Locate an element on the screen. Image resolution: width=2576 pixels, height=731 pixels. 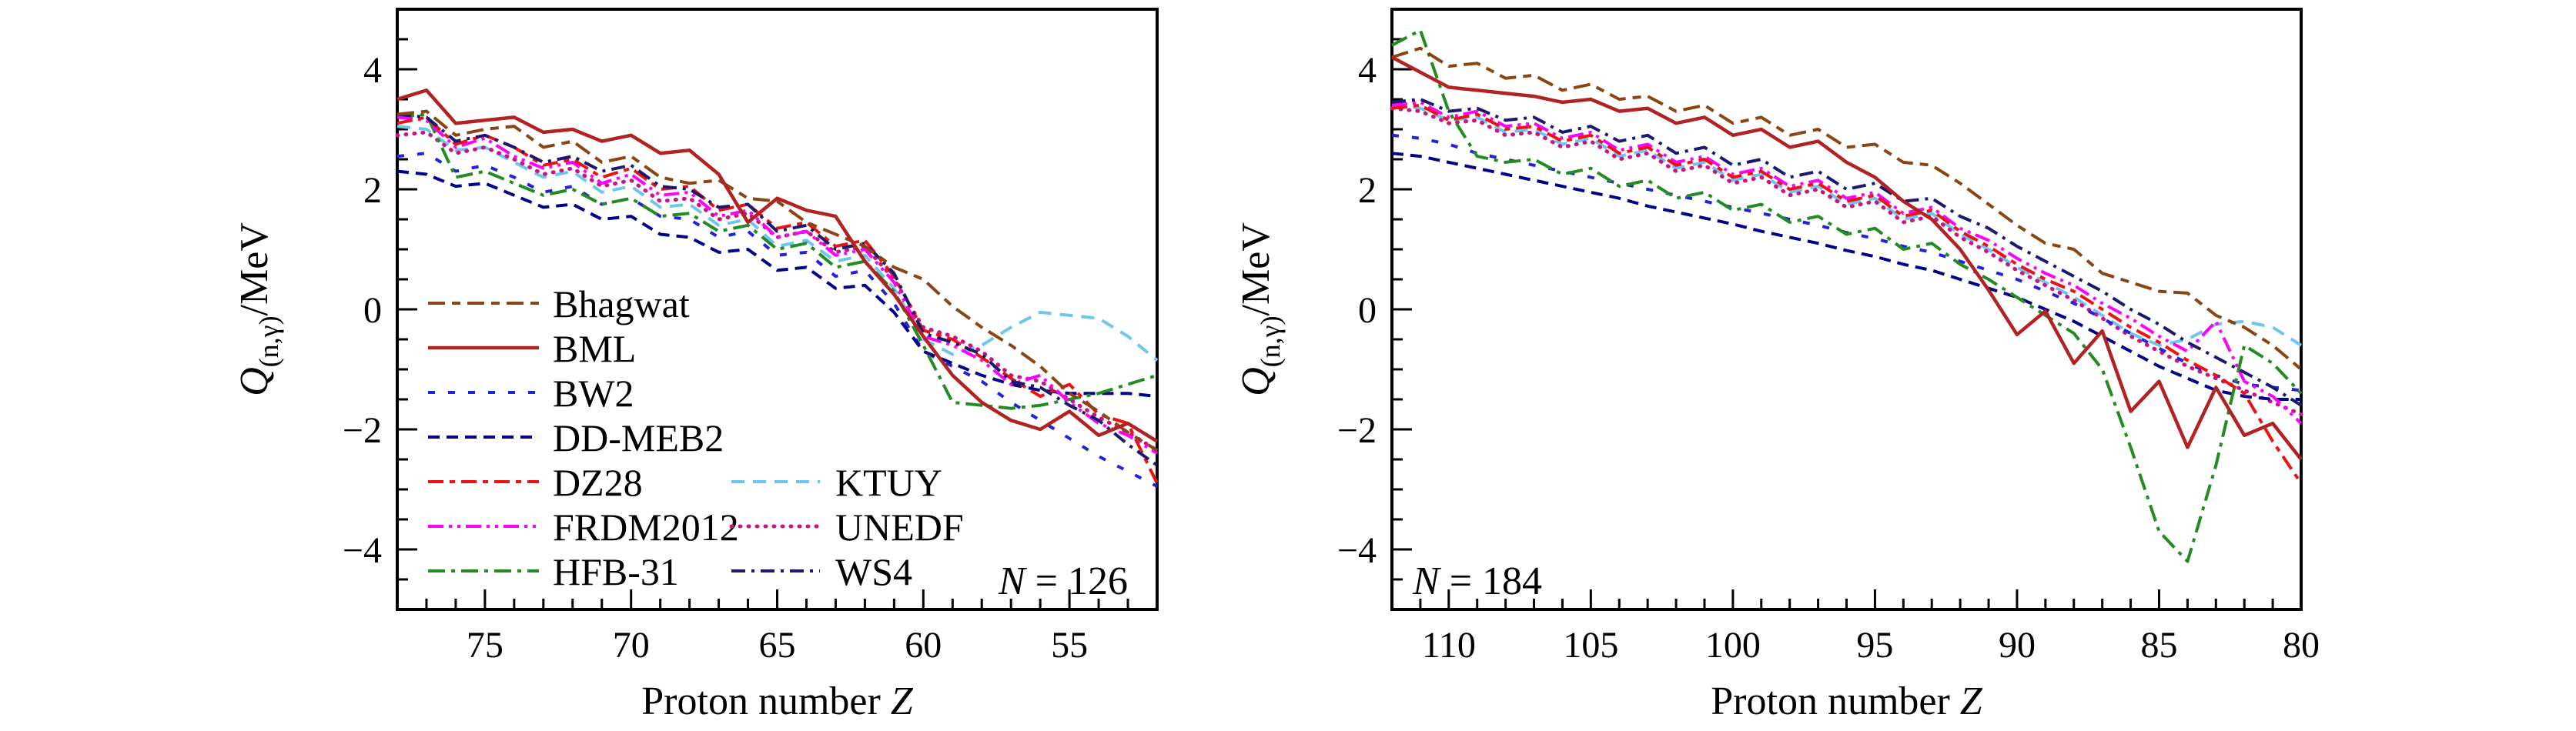
series-line-Bhagwat is located at coordinates (777, 280).